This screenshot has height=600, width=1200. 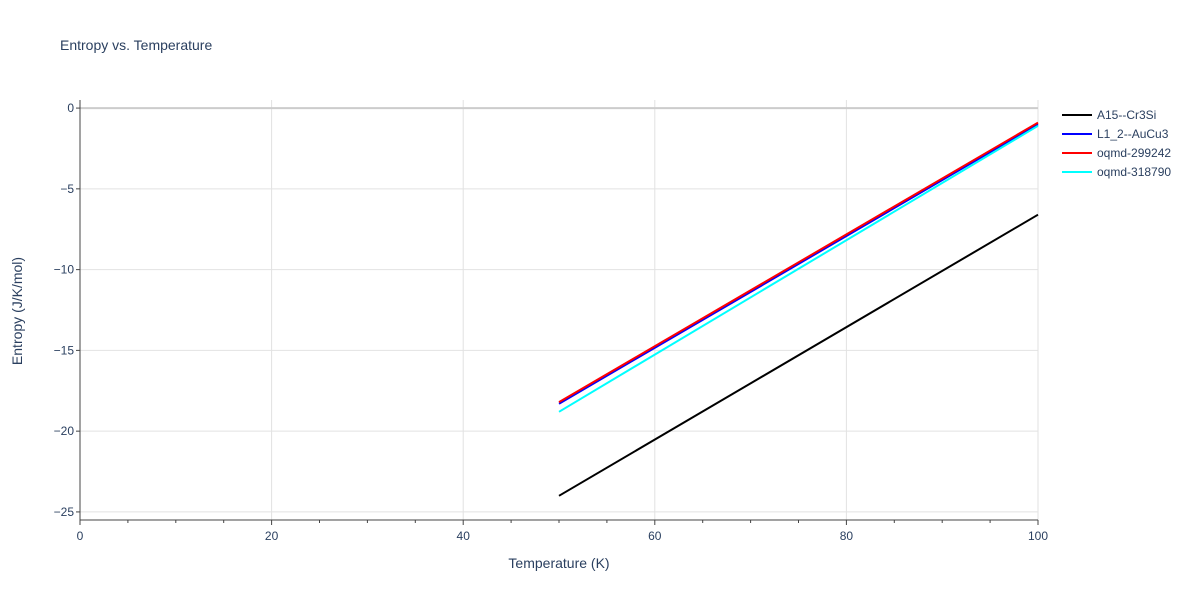 What do you see at coordinates (1038, 536) in the screenshot?
I see `x-tick-label: 100` at bounding box center [1038, 536].